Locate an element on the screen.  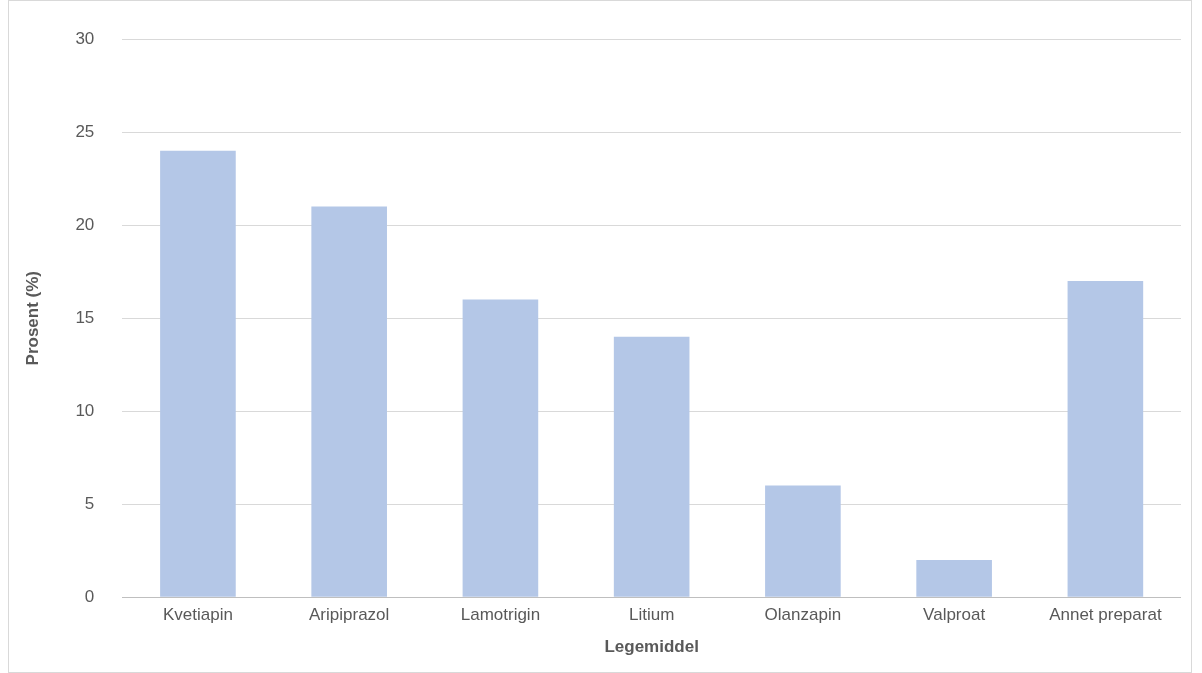
y-tick-label: 15 is located at coordinates (85, 317).